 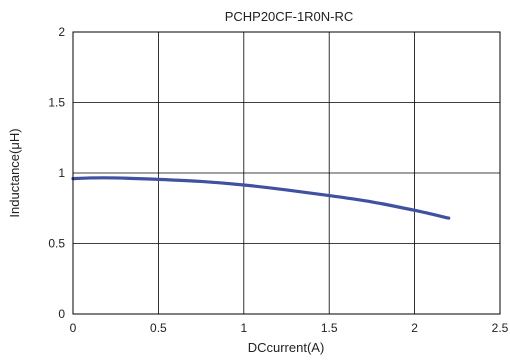 What do you see at coordinates (414, 328) in the screenshot?
I see `x-tick-label: 2` at bounding box center [414, 328].